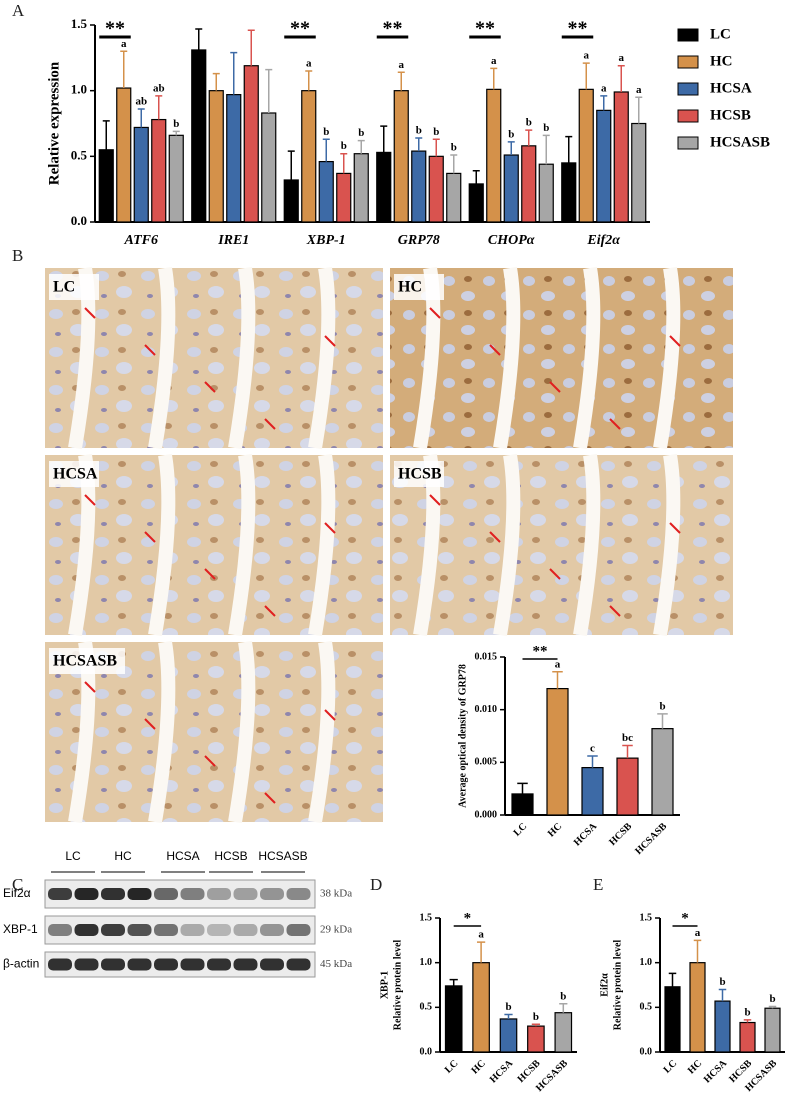 This screenshot has height=1106, width=789. What do you see at coordinates (20, 929) in the screenshot?
I see `blot-row-label: XBP-1` at bounding box center [20, 929].